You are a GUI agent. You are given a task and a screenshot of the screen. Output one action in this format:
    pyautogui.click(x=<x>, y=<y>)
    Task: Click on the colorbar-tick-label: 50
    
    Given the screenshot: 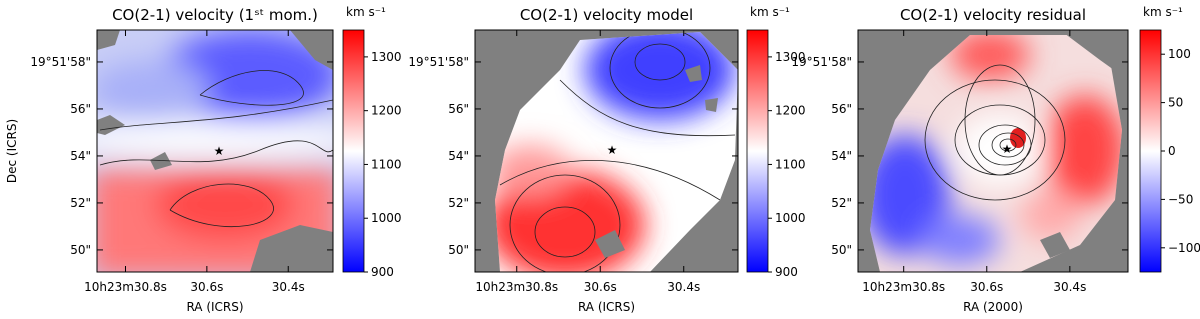 What is the action you would take?
    pyautogui.click(x=1175, y=103)
    